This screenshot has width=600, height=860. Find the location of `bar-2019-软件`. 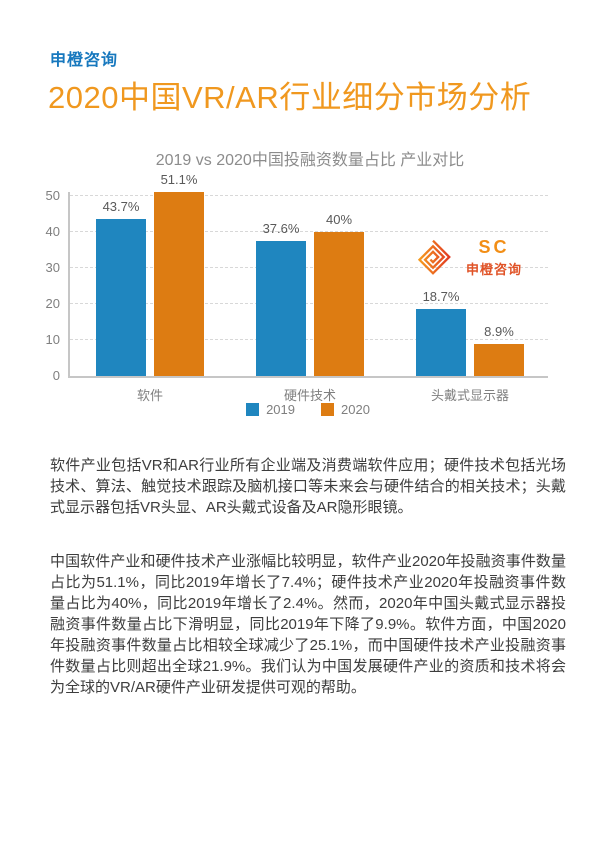

bar-2019-软件 is located at coordinates (121, 297).